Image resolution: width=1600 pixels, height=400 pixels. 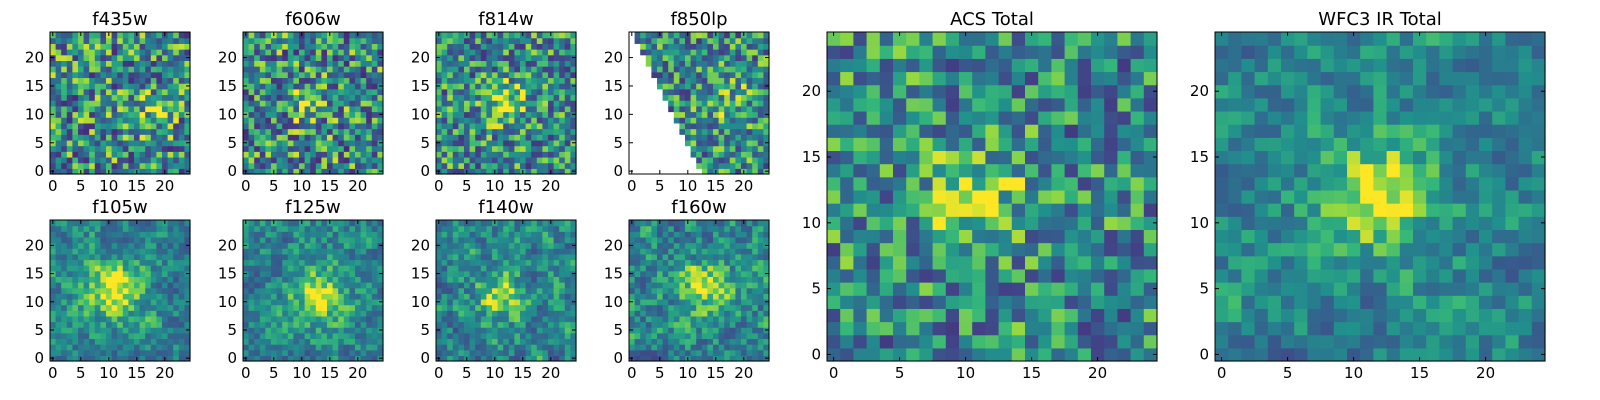 I want to click on y-tick-label: 5, so click(x=618, y=143).